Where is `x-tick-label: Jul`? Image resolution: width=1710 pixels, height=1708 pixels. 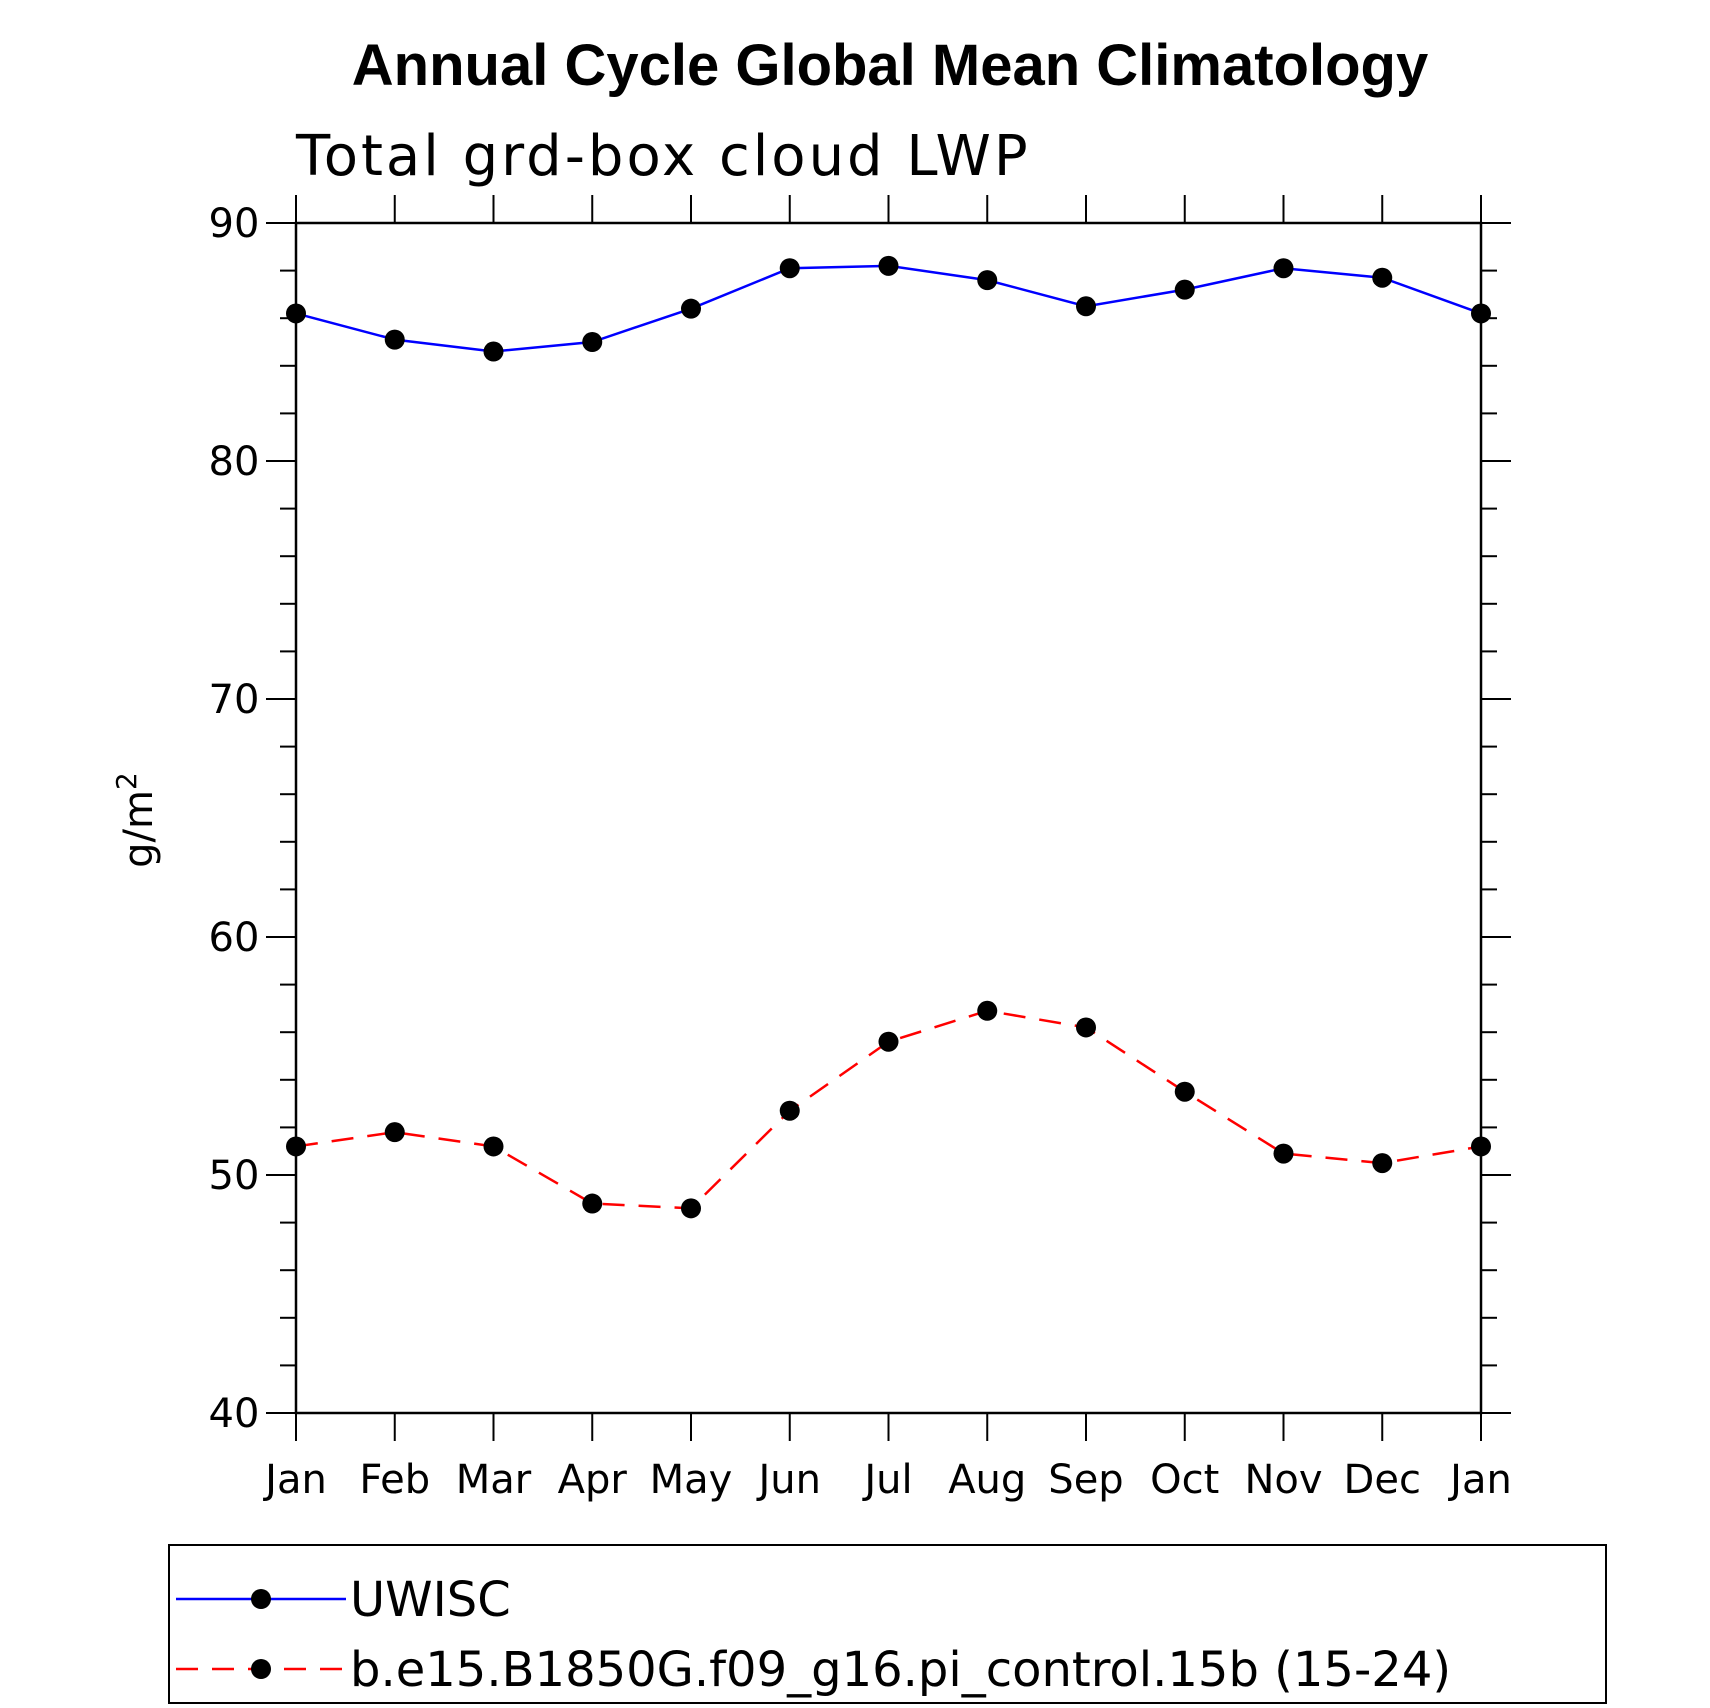
x-tick-label: Jul is located at coordinates (886, 1480).